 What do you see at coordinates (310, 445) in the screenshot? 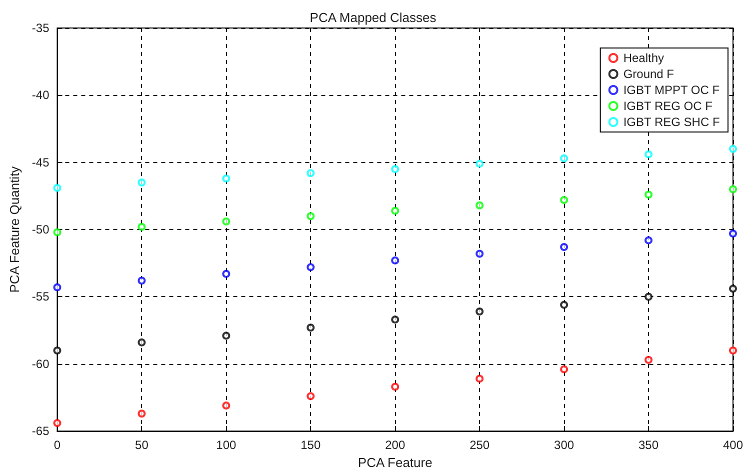
I see `x-tick-label: 150` at bounding box center [310, 445].